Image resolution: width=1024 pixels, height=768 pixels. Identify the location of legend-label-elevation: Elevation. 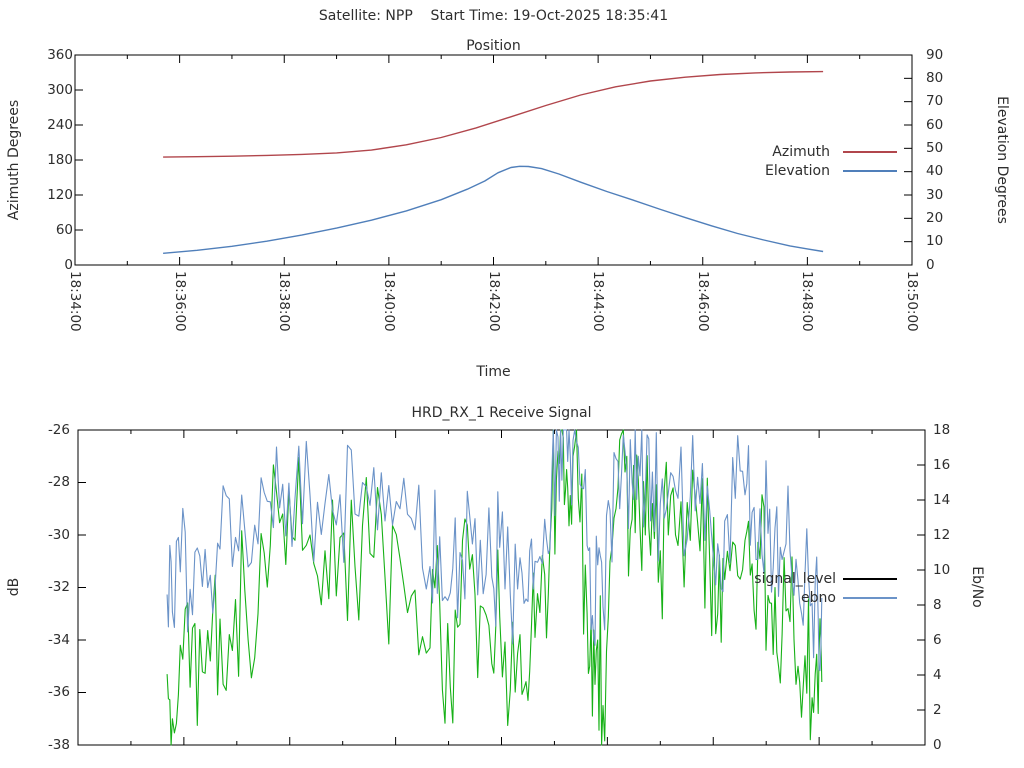
(797, 171).